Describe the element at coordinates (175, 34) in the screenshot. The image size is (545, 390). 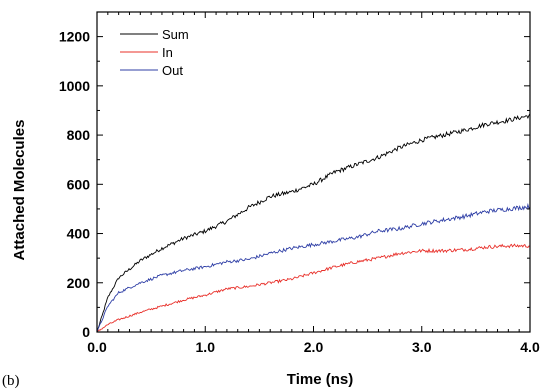
I see `legend-label-sum: Sum` at that location.